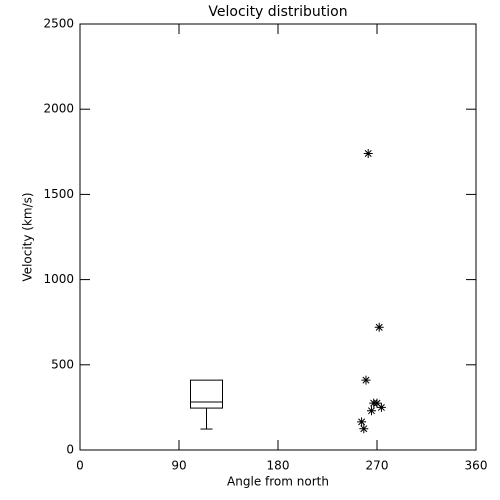 The width and height of the screenshot is (500, 500). Describe the element at coordinates (58, 109) in the screenshot. I see `y-tick-label: 2000` at that location.